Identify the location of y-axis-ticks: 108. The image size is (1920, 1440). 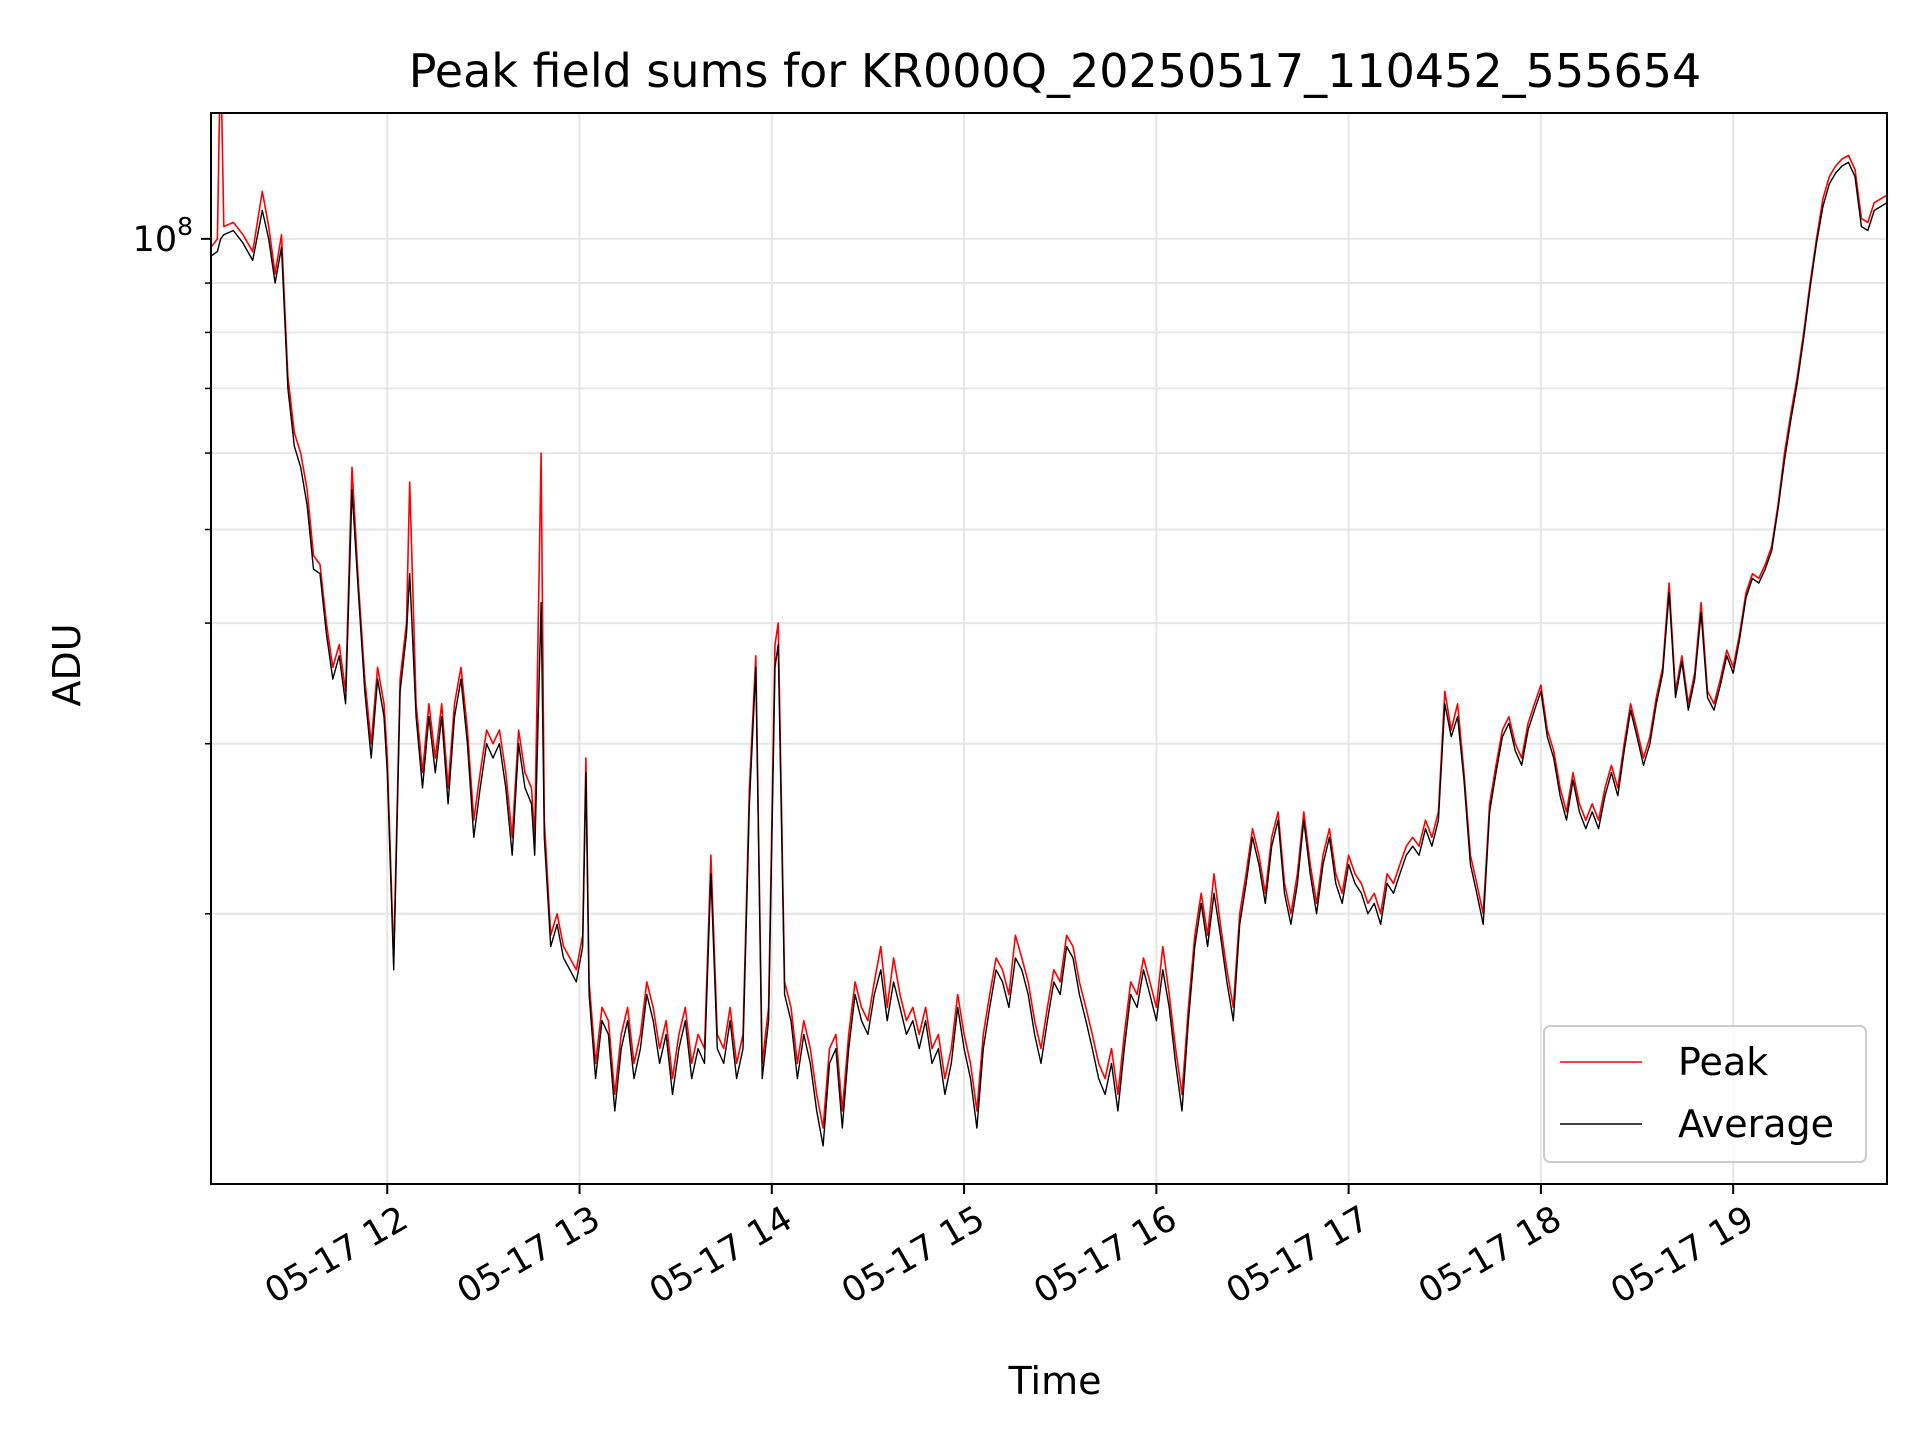
(172, 563).